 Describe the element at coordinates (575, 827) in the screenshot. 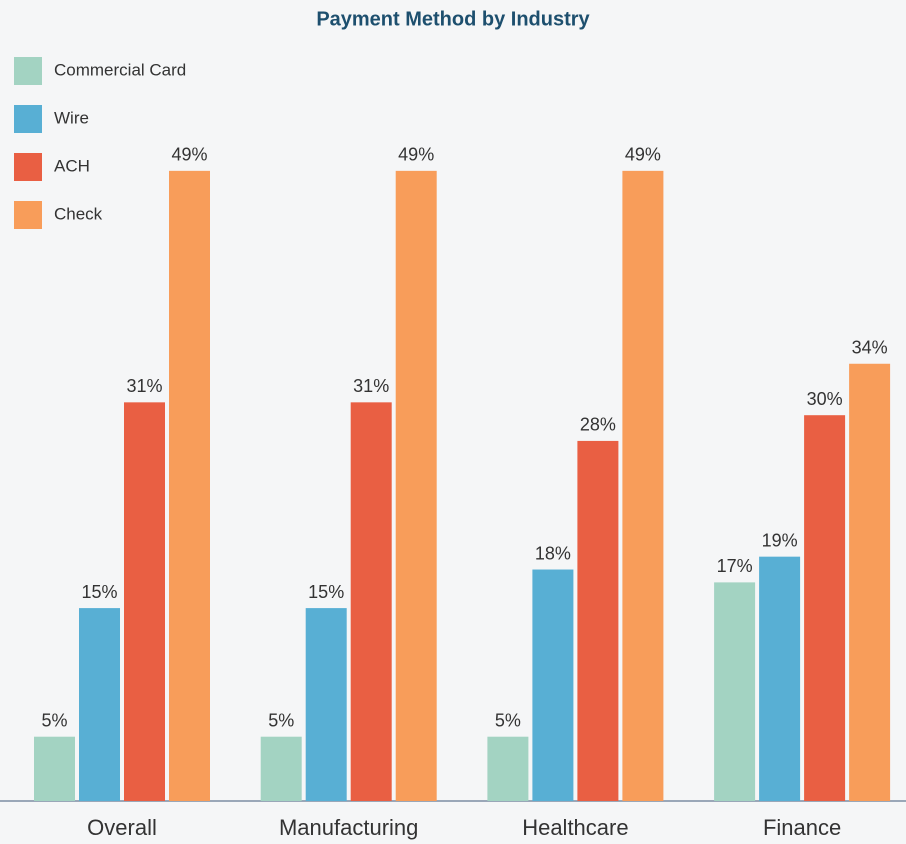

I see `x-tick-label: Healthcare` at that location.